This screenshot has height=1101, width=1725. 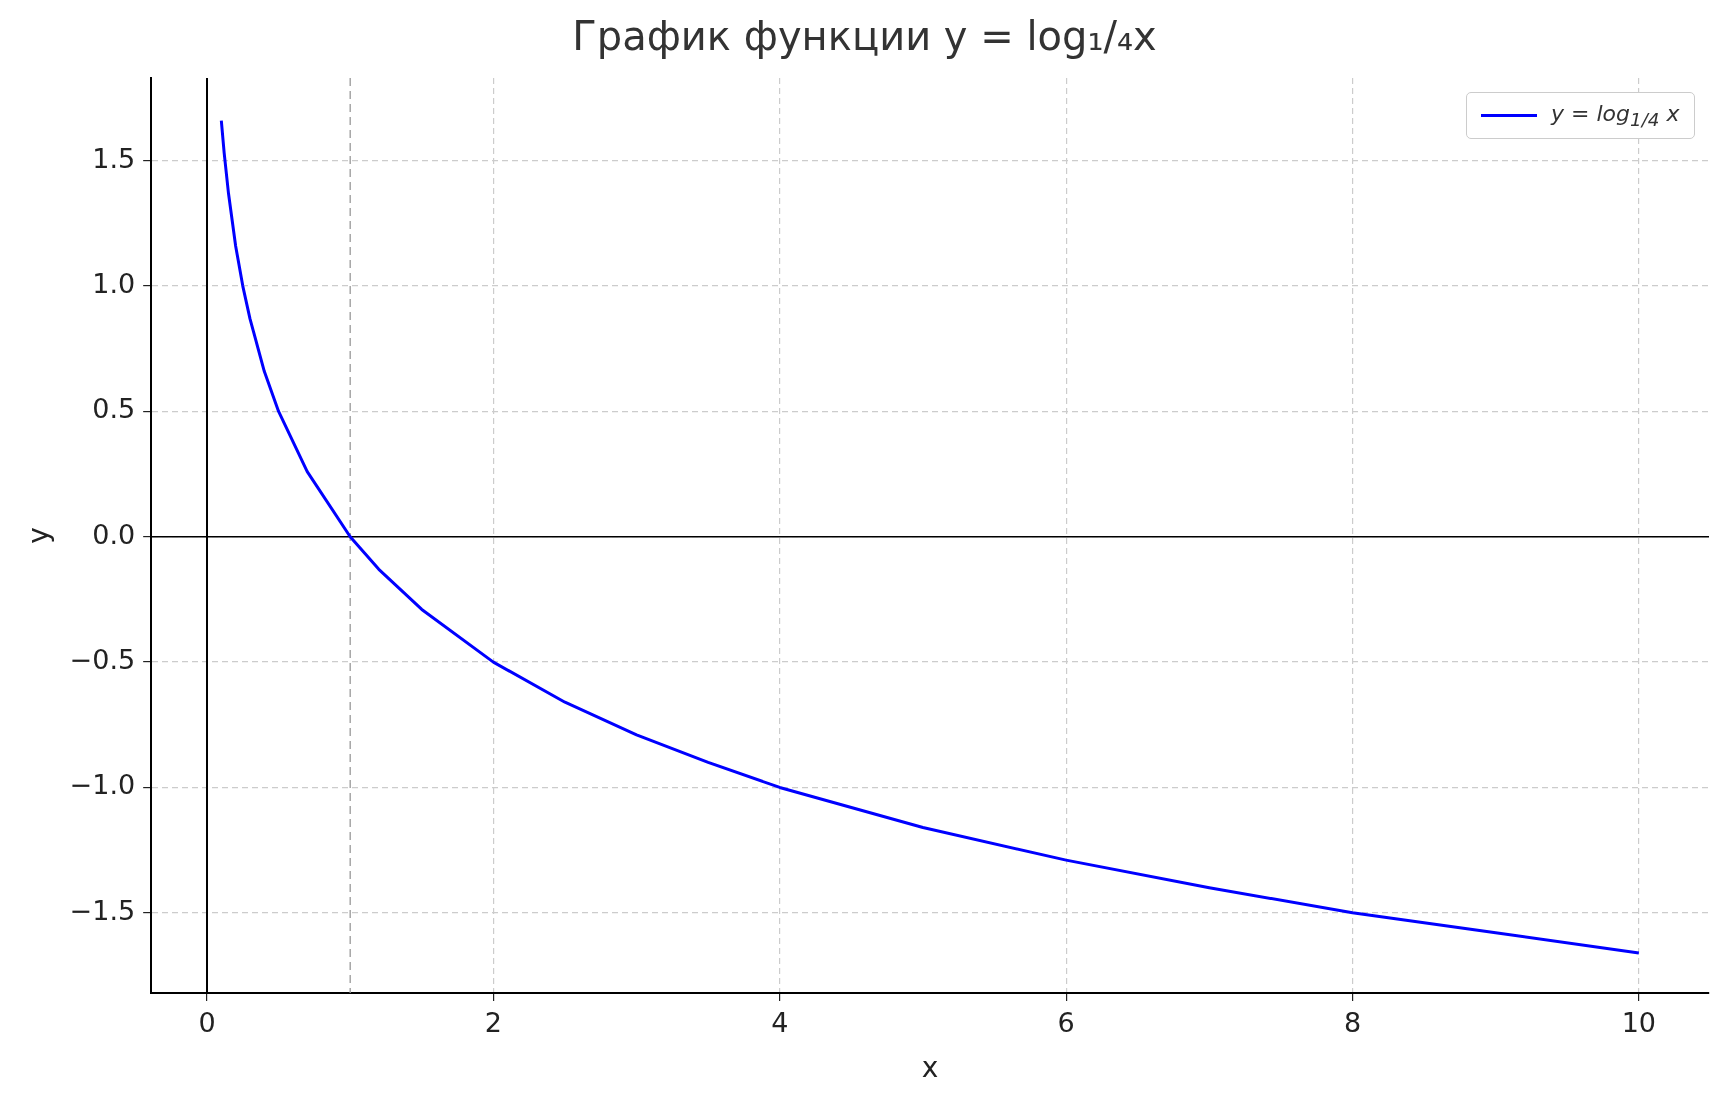 What do you see at coordinates (114, 158) in the screenshot?
I see `y-tick-label: 1.5` at bounding box center [114, 158].